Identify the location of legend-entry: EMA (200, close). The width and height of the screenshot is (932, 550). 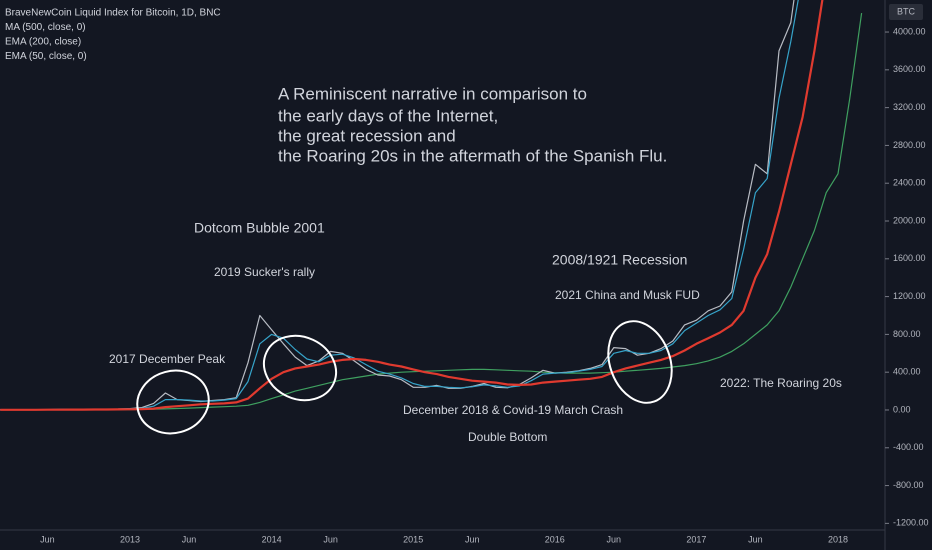
(43, 42).